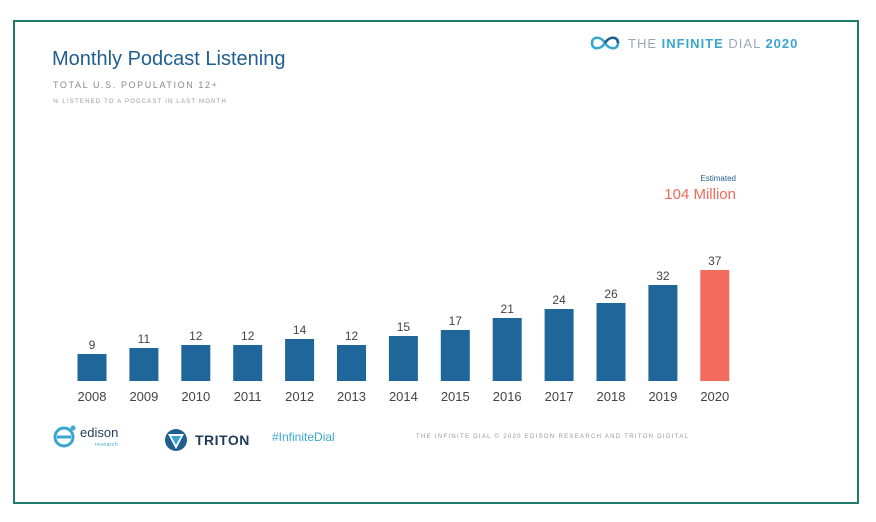 This screenshot has height=522, width=876. What do you see at coordinates (92, 367) in the screenshot?
I see `bar-2008` at bounding box center [92, 367].